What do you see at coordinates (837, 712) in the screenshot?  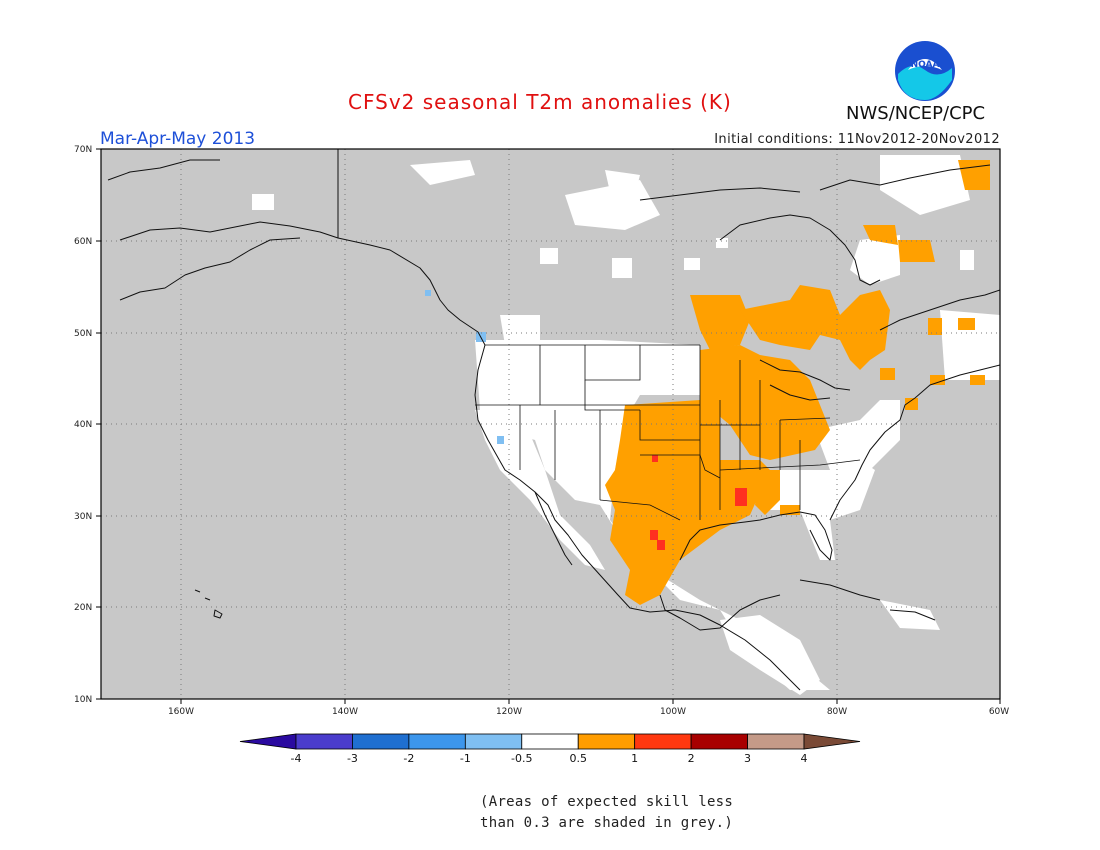 I see `lon-label-80w: 80W` at bounding box center [837, 712].